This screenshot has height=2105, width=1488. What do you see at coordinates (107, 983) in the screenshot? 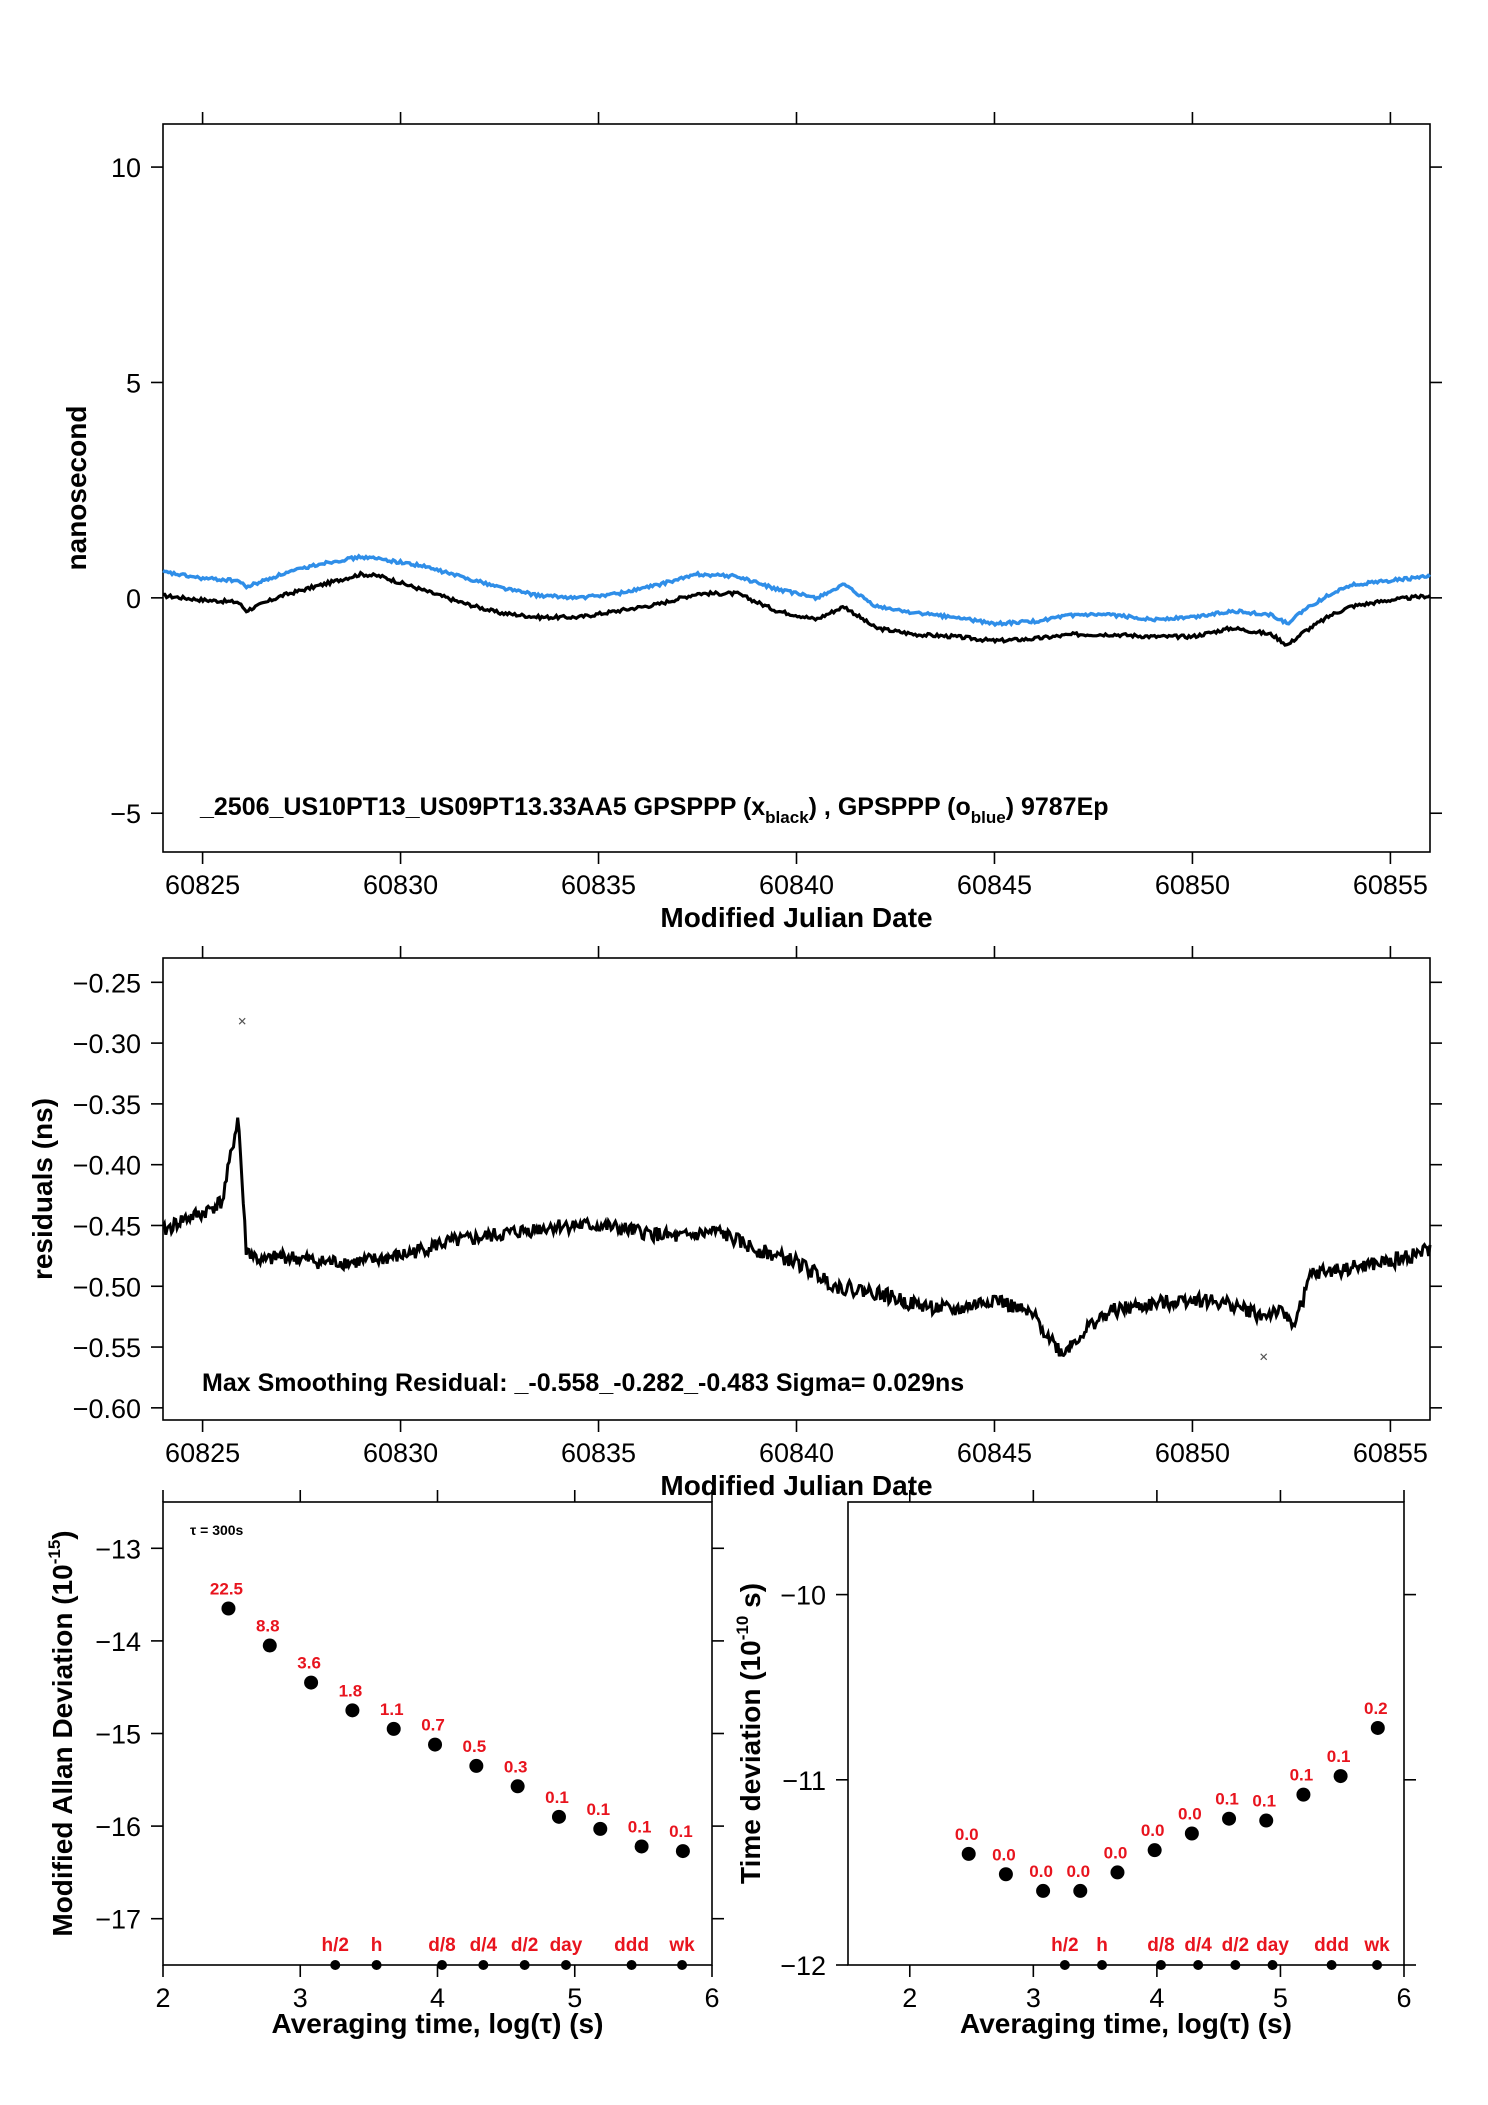
I see `y-tick-label: −0.25` at bounding box center [107, 983].